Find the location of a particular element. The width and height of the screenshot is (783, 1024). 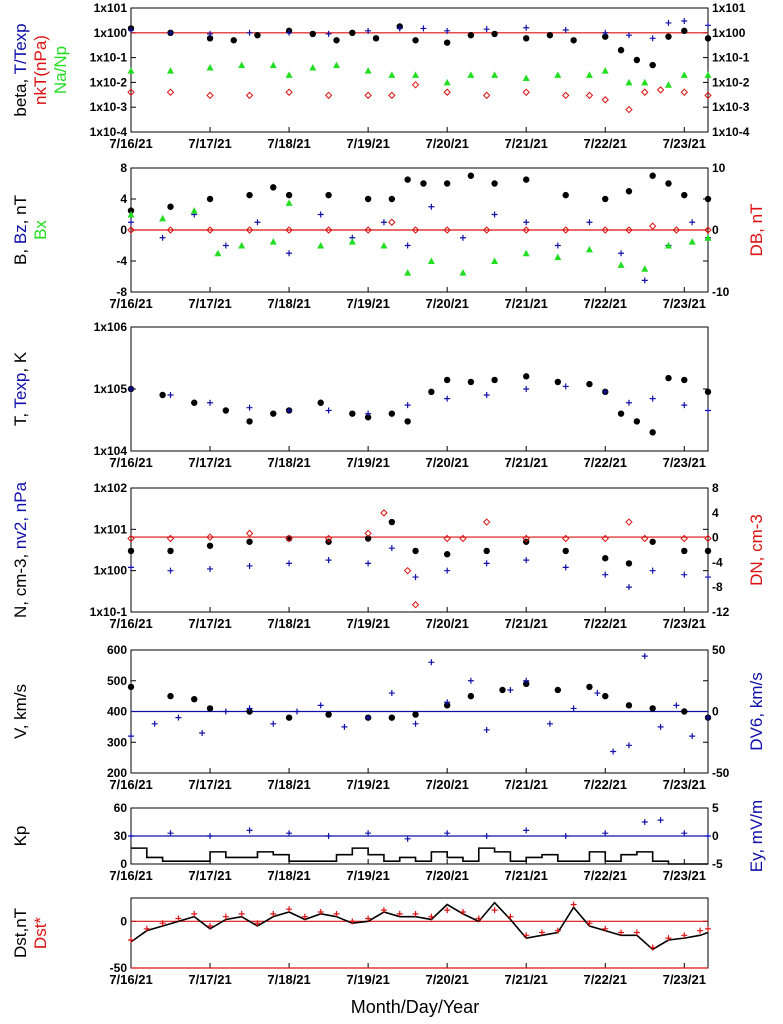

y-right-tick-label: 1x10-2 is located at coordinates (731, 82).